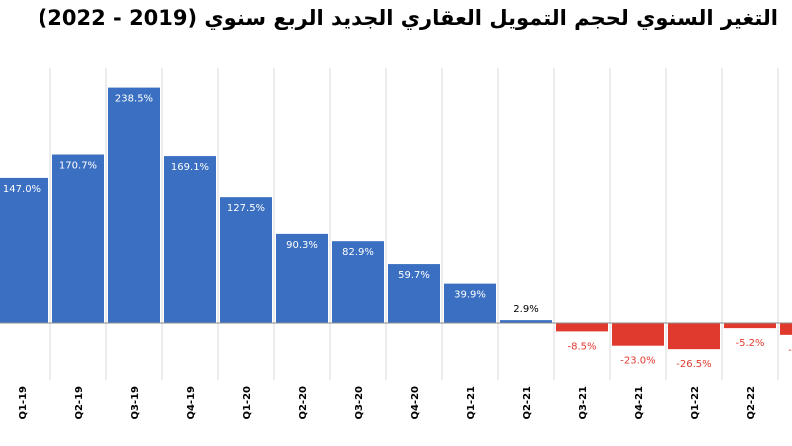 The height and width of the screenshot is (446, 792). Describe the element at coordinates (790, 350) in the screenshot. I see `data-label: -12.0%` at that location.